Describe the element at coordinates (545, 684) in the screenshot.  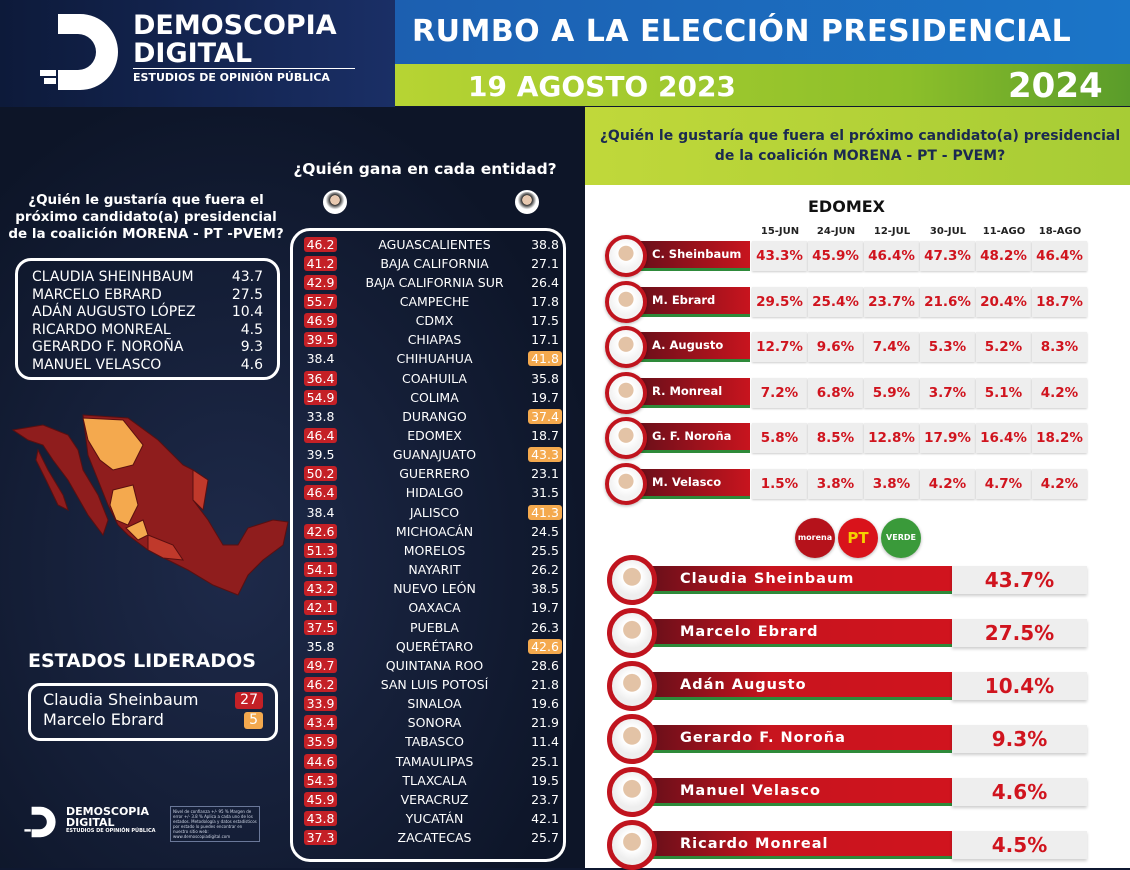
I see `ebrard-value: 21.8` at that location.